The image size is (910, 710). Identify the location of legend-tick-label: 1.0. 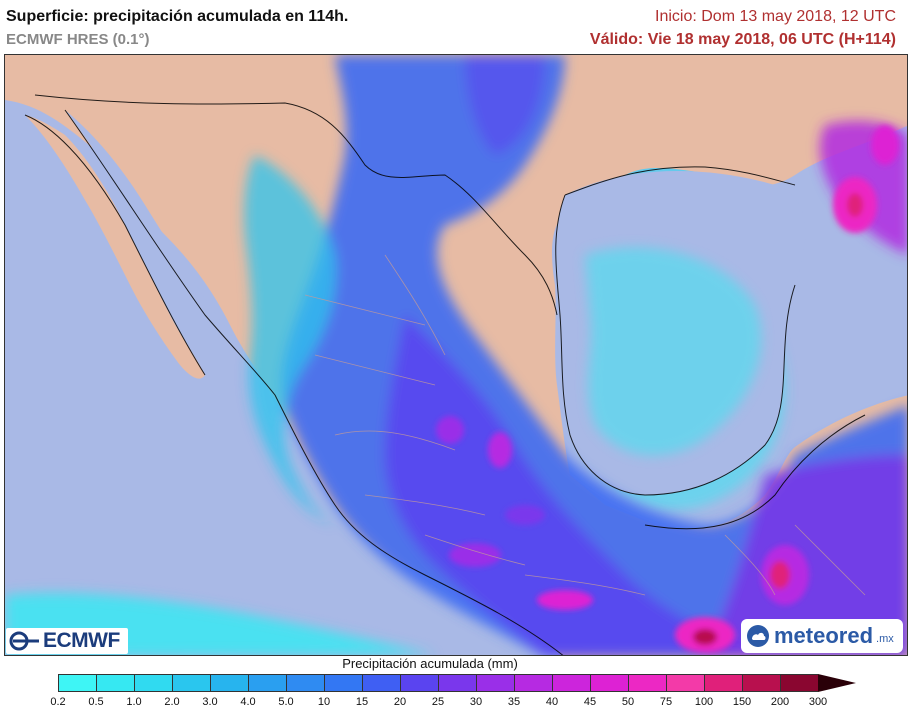
(134, 702).